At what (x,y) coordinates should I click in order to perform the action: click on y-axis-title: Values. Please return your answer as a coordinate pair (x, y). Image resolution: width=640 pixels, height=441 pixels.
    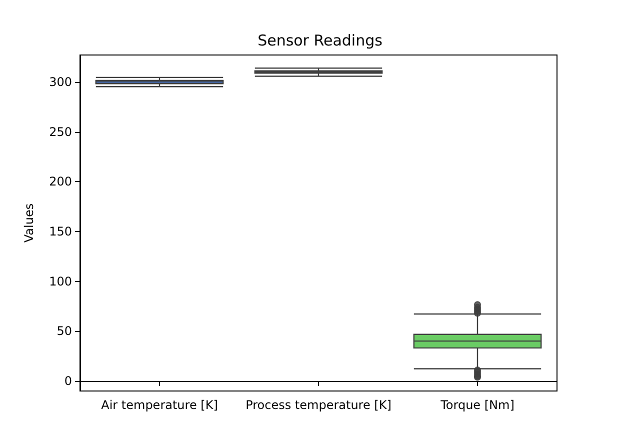
    Looking at the image, I should click on (29, 223).